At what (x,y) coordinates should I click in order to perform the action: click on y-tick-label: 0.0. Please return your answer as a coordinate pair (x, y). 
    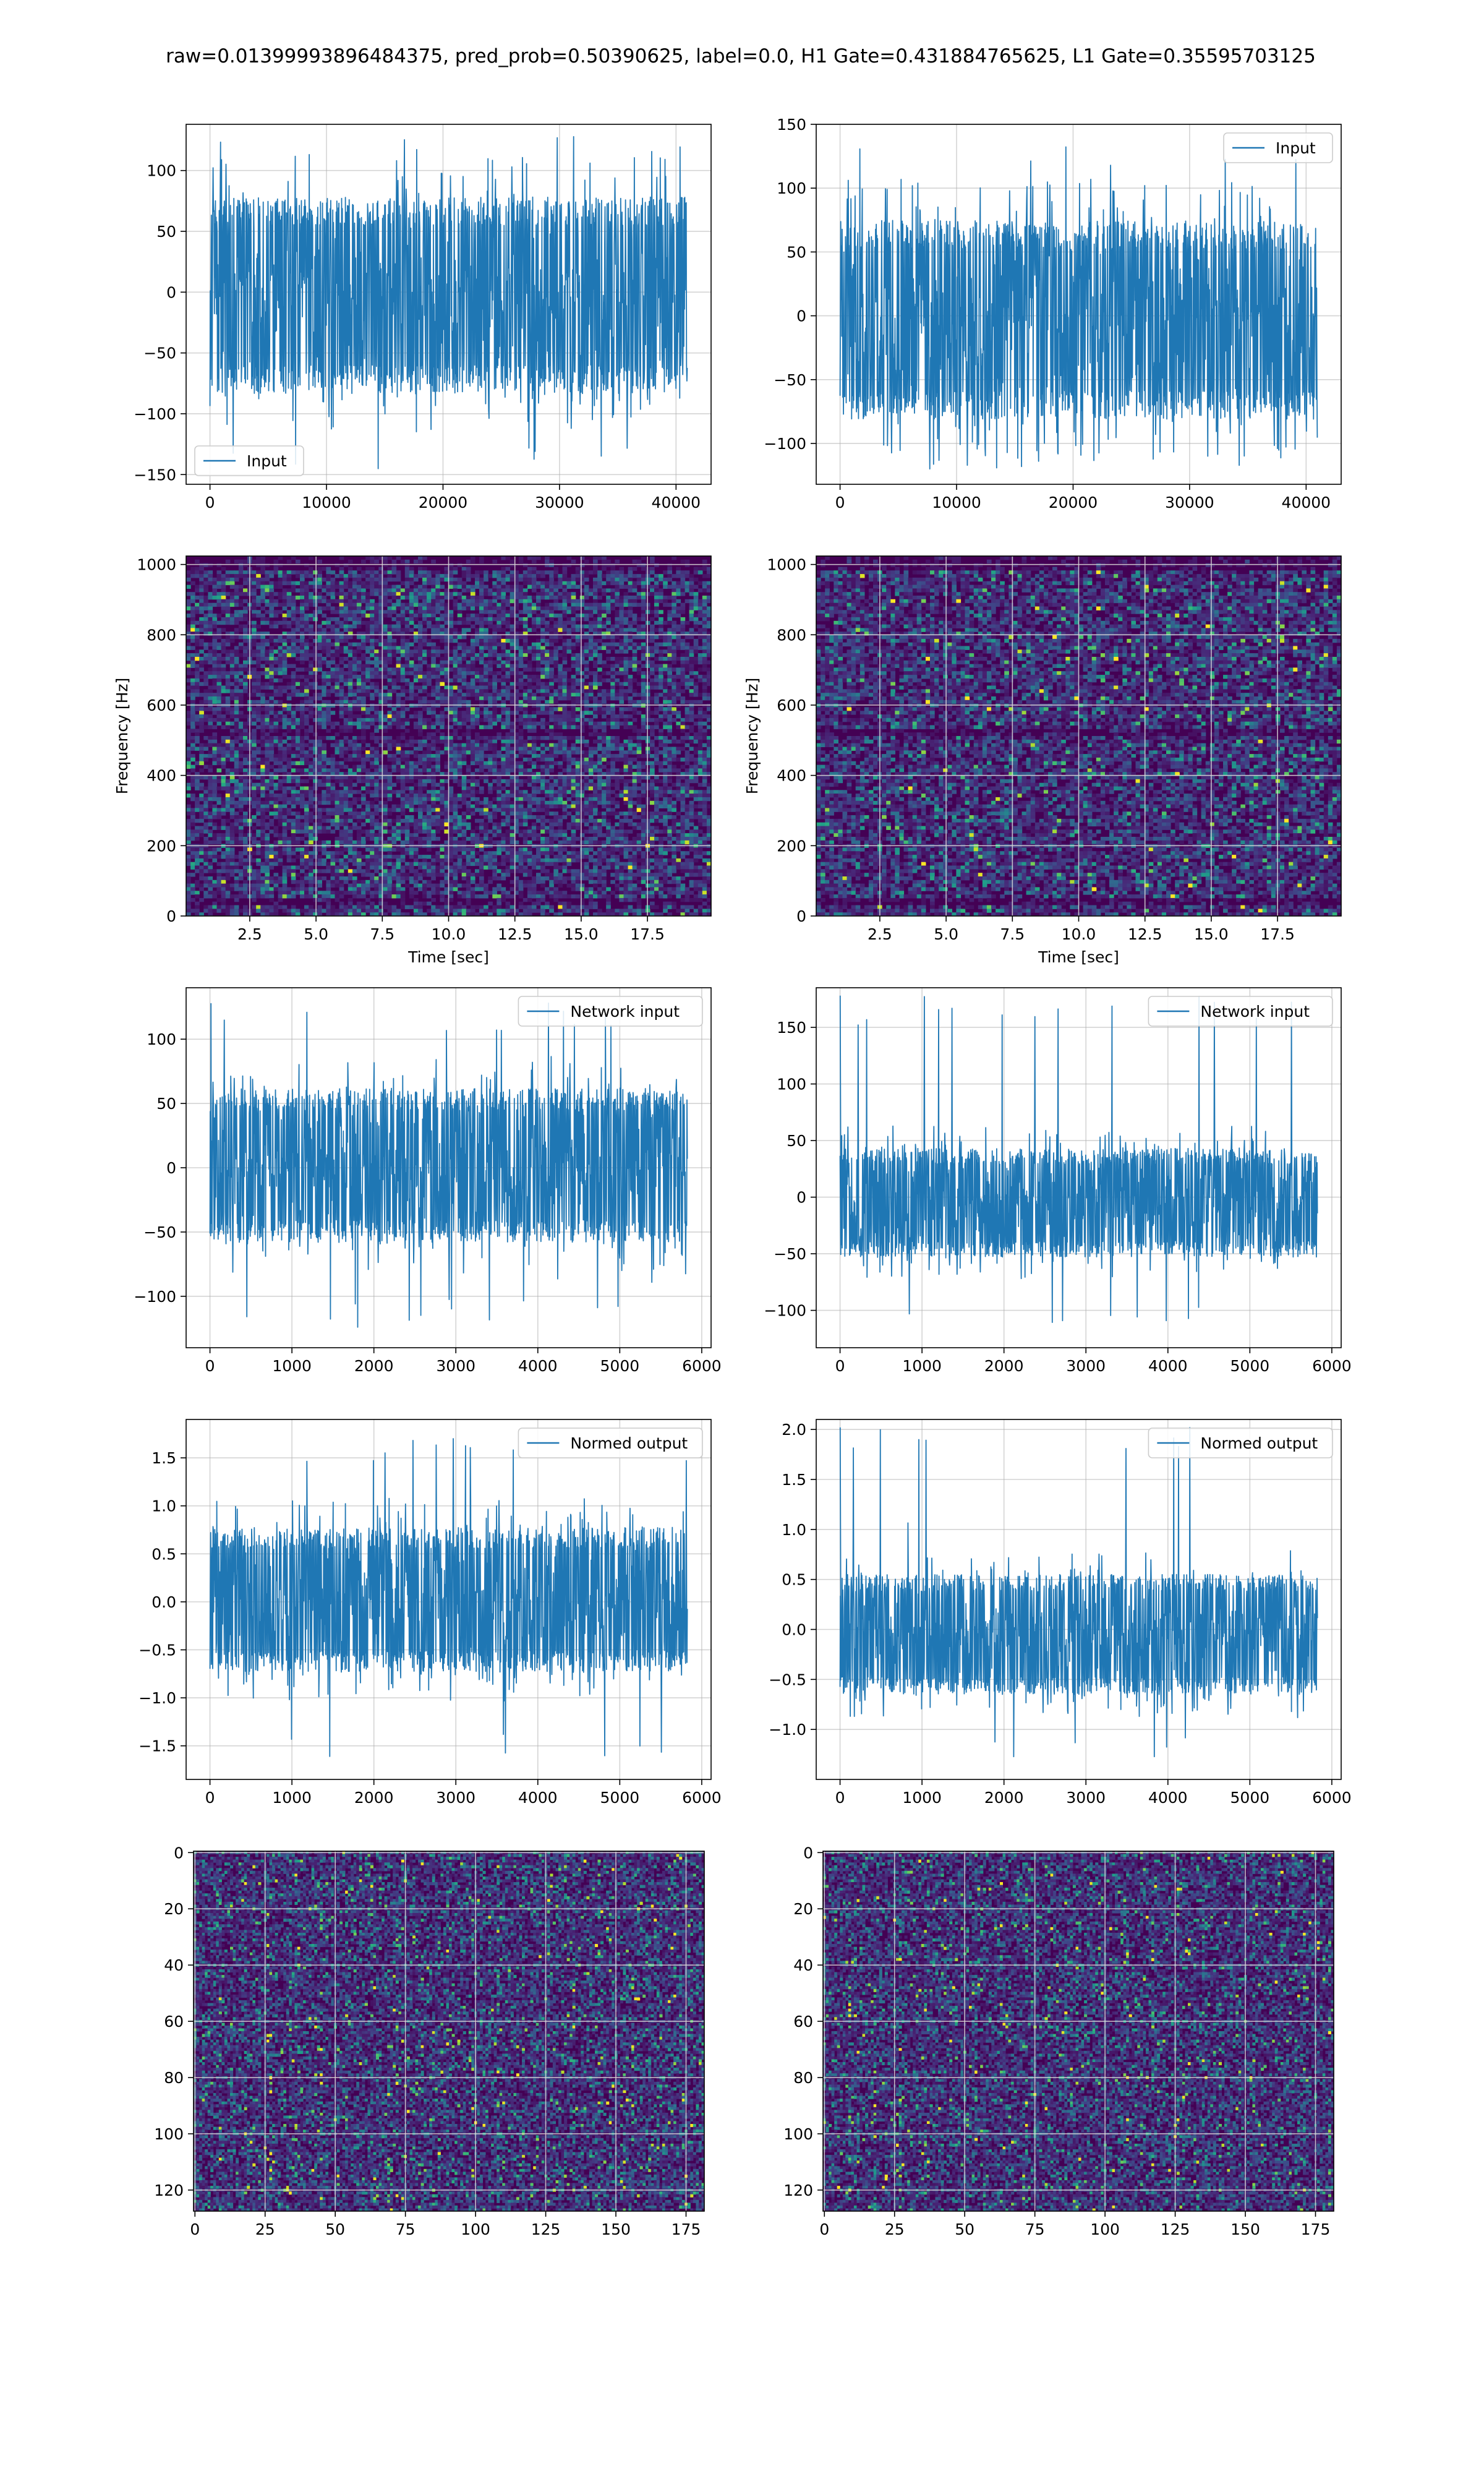
    Looking at the image, I should click on (163, 1602).